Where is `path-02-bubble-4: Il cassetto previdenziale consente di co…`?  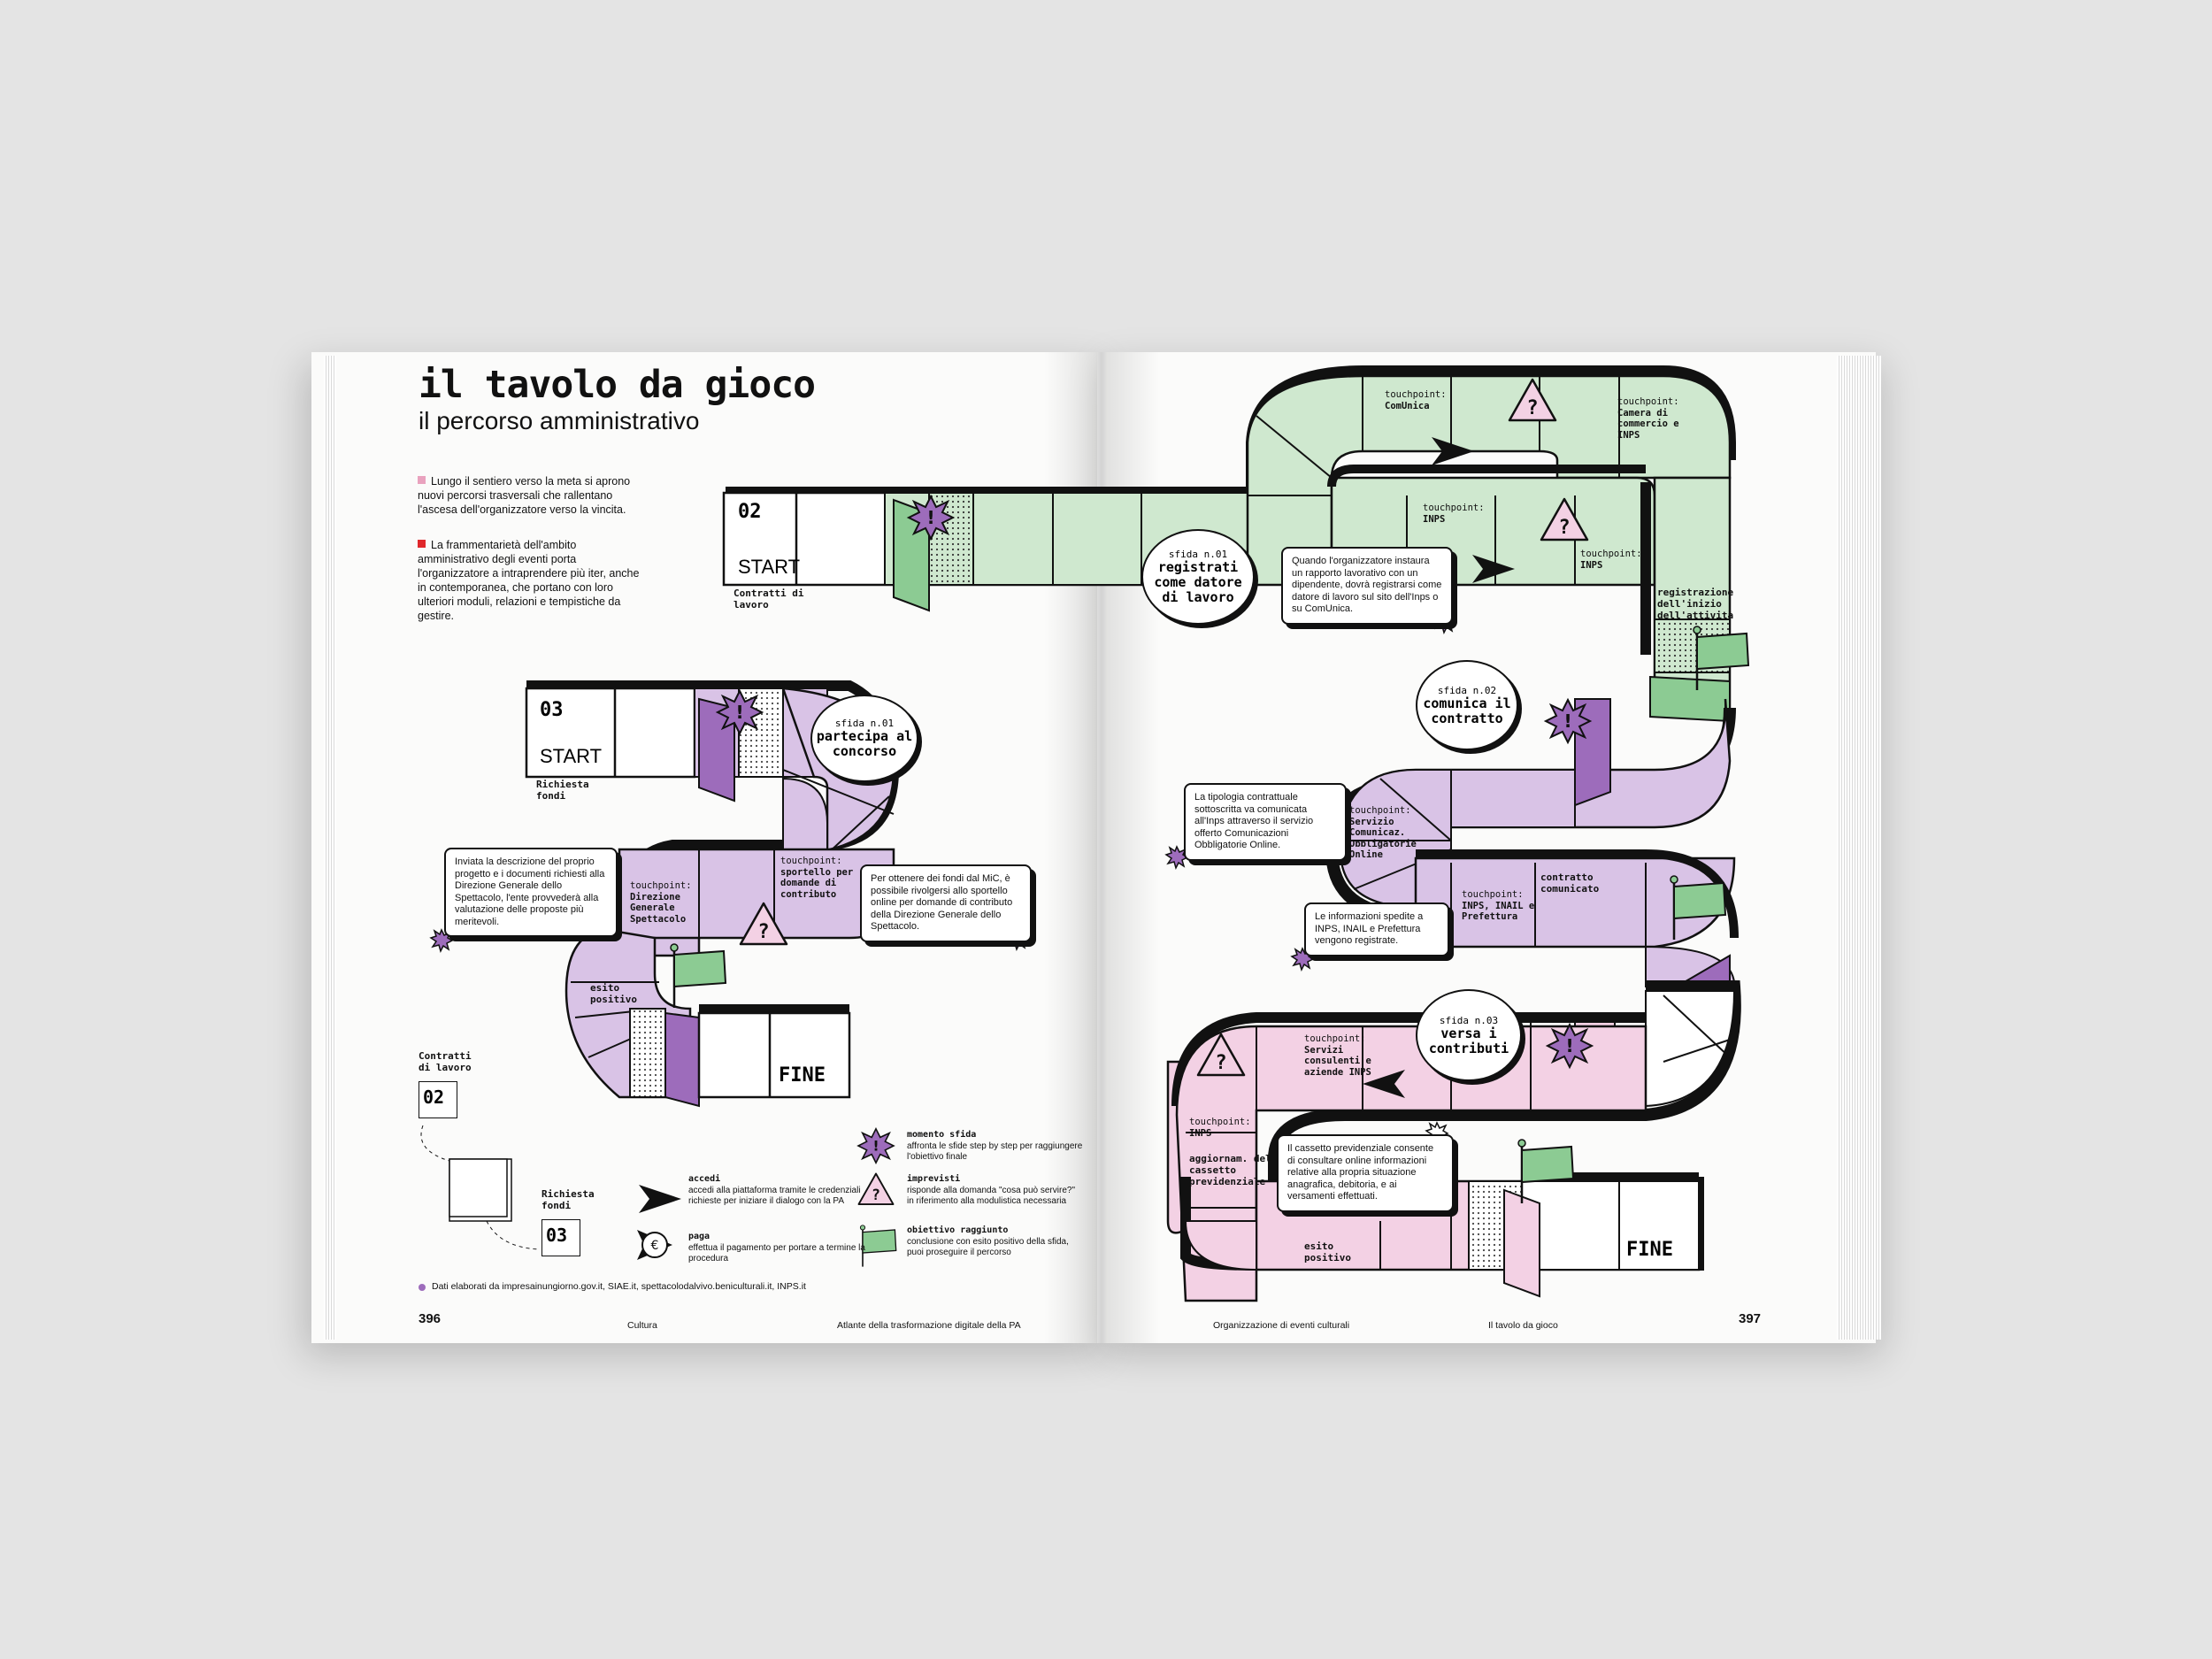 path-02-bubble-4: Il cassetto previdenziale consente di co… is located at coordinates (1366, 1173).